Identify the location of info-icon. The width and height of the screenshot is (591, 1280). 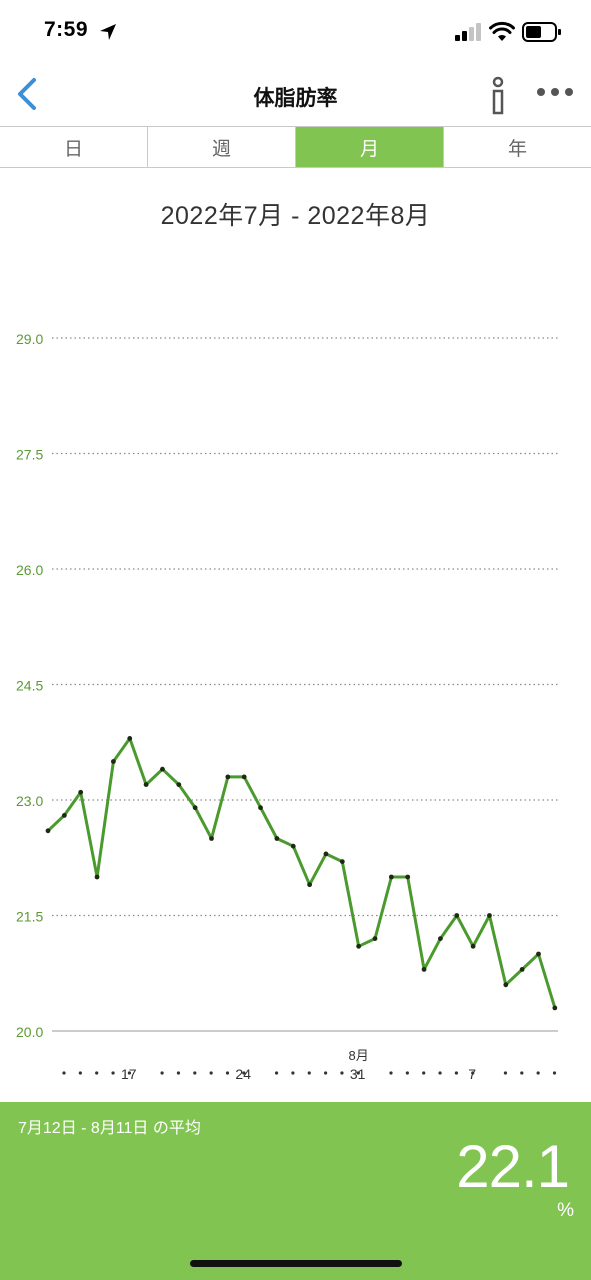
(498, 95).